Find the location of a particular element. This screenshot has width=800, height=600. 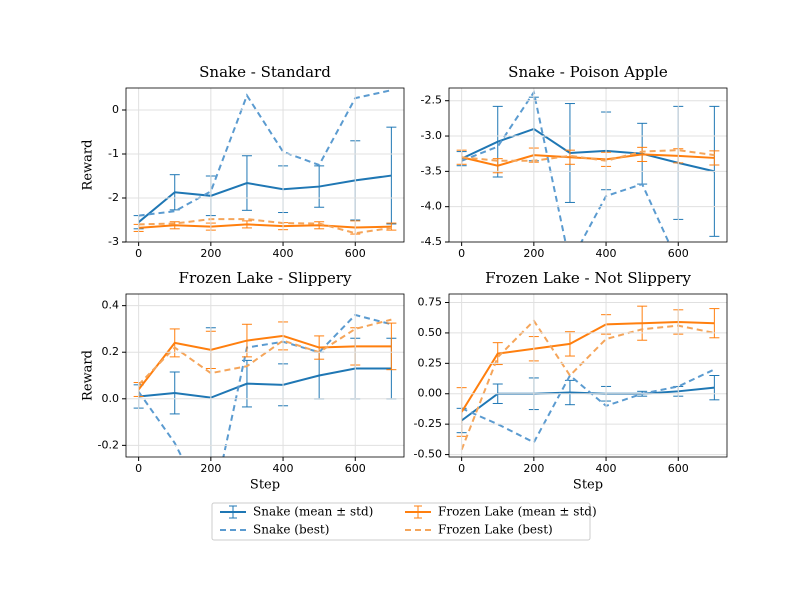

legend-label: Frozen Lake (best) is located at coordinates (495, 530).